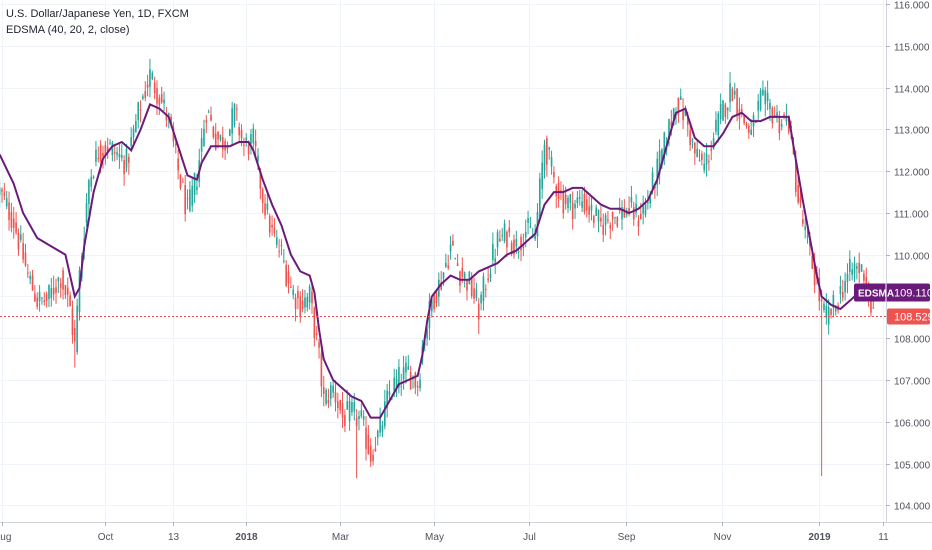 The image size is (932, 550). What do you see at coordinates (97, 14) in the screenshot?
I see `symbol-title: U.S. Dollar/Japanese Yen, 1D, FXCM` at bounding box center [97, 14].